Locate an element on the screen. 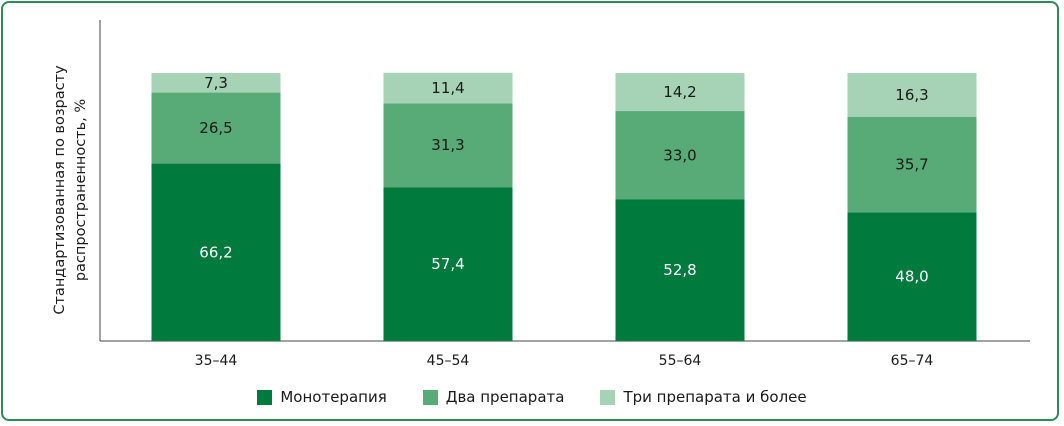 The image size is (1064, 426). x-tick-label: 65–74 is located at coordinates (912, 361).